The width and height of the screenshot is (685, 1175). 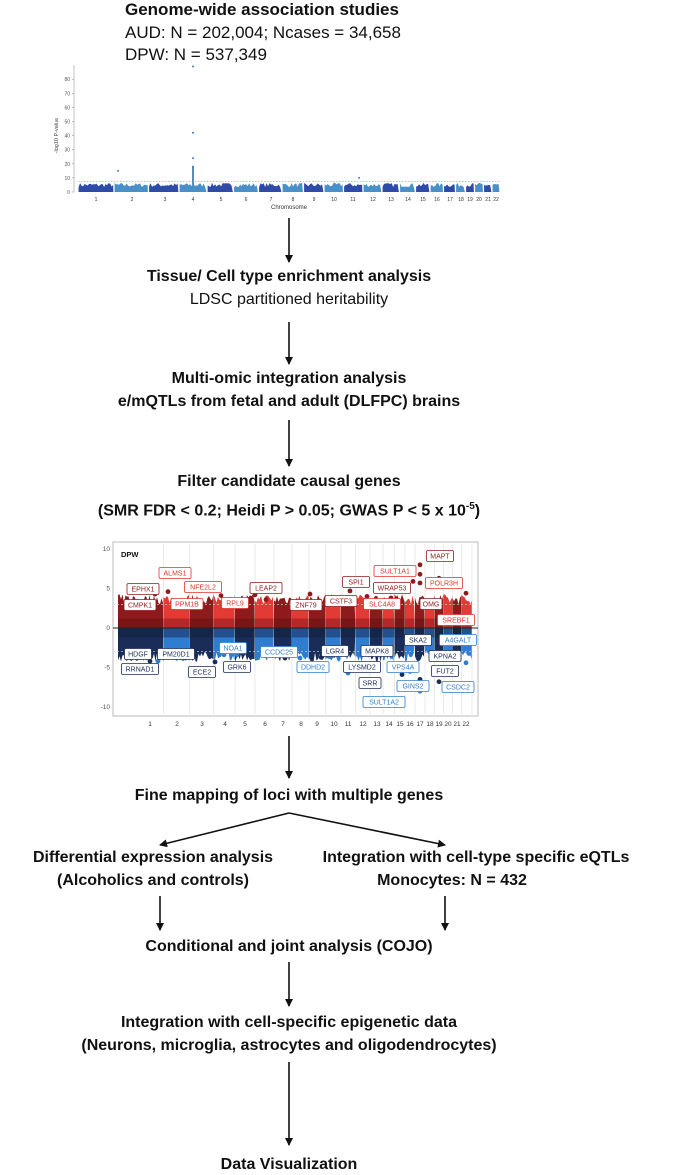 I want to click on filter-sub-exponent: -5, so click(x=470, y=506).